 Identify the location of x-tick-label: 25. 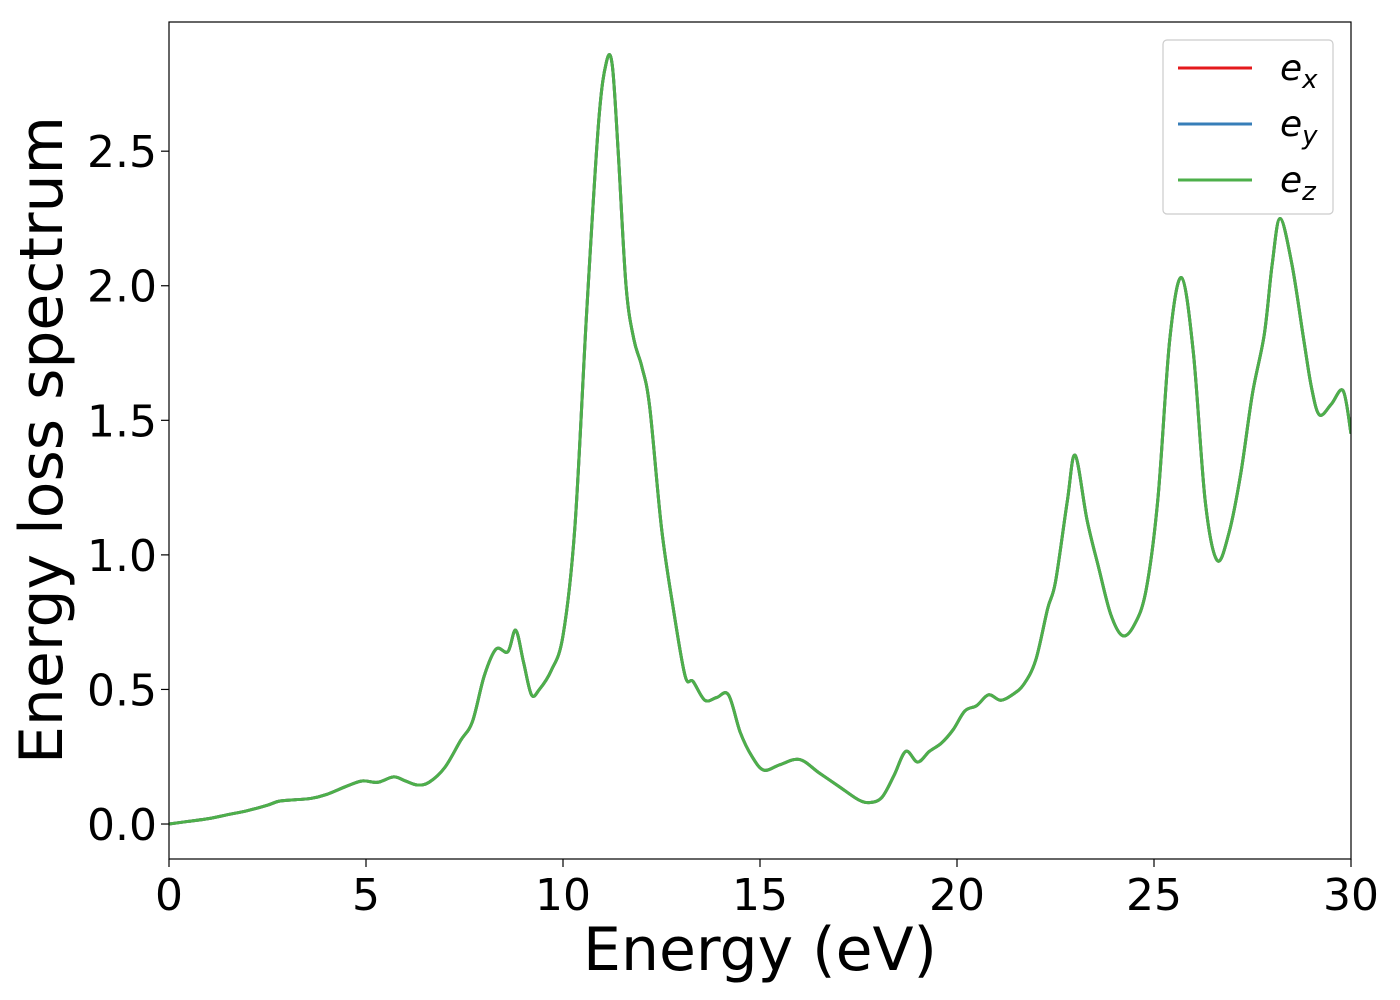
(1154, 895).